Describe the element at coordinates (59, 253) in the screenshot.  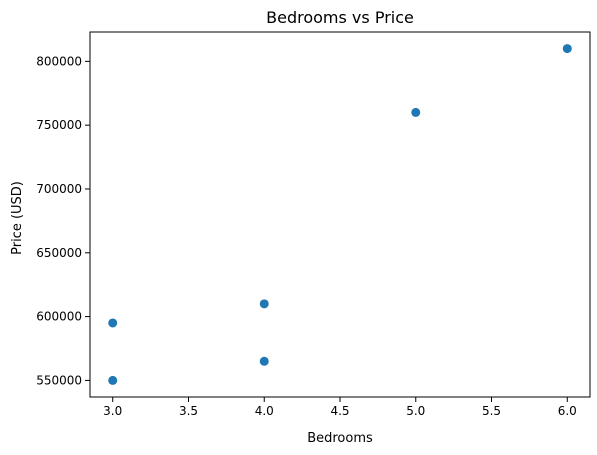
I see `y-tick-label: 650000` at that location.